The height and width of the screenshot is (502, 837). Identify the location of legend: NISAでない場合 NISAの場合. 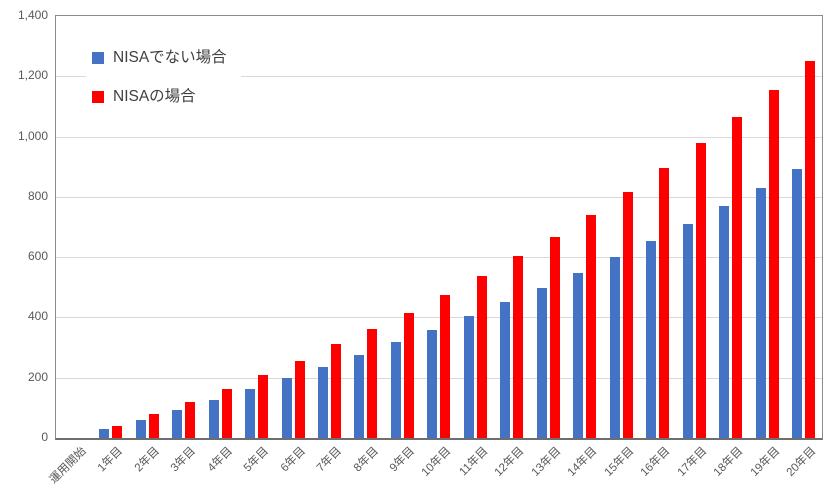
(163, 77).